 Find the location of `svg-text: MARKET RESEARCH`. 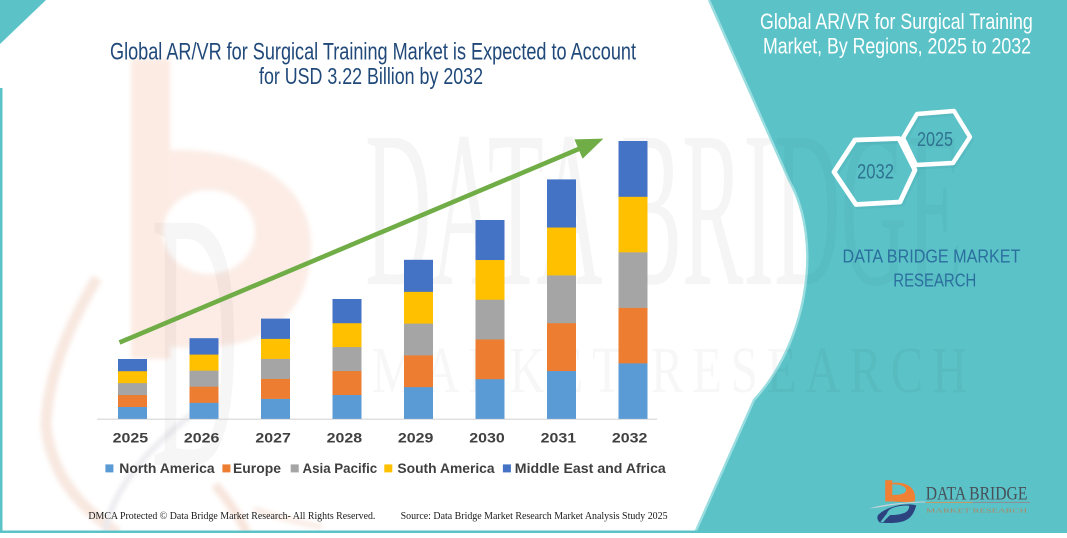

svg-text: MARKET RESEARCH is located at coordinates (977, 511).